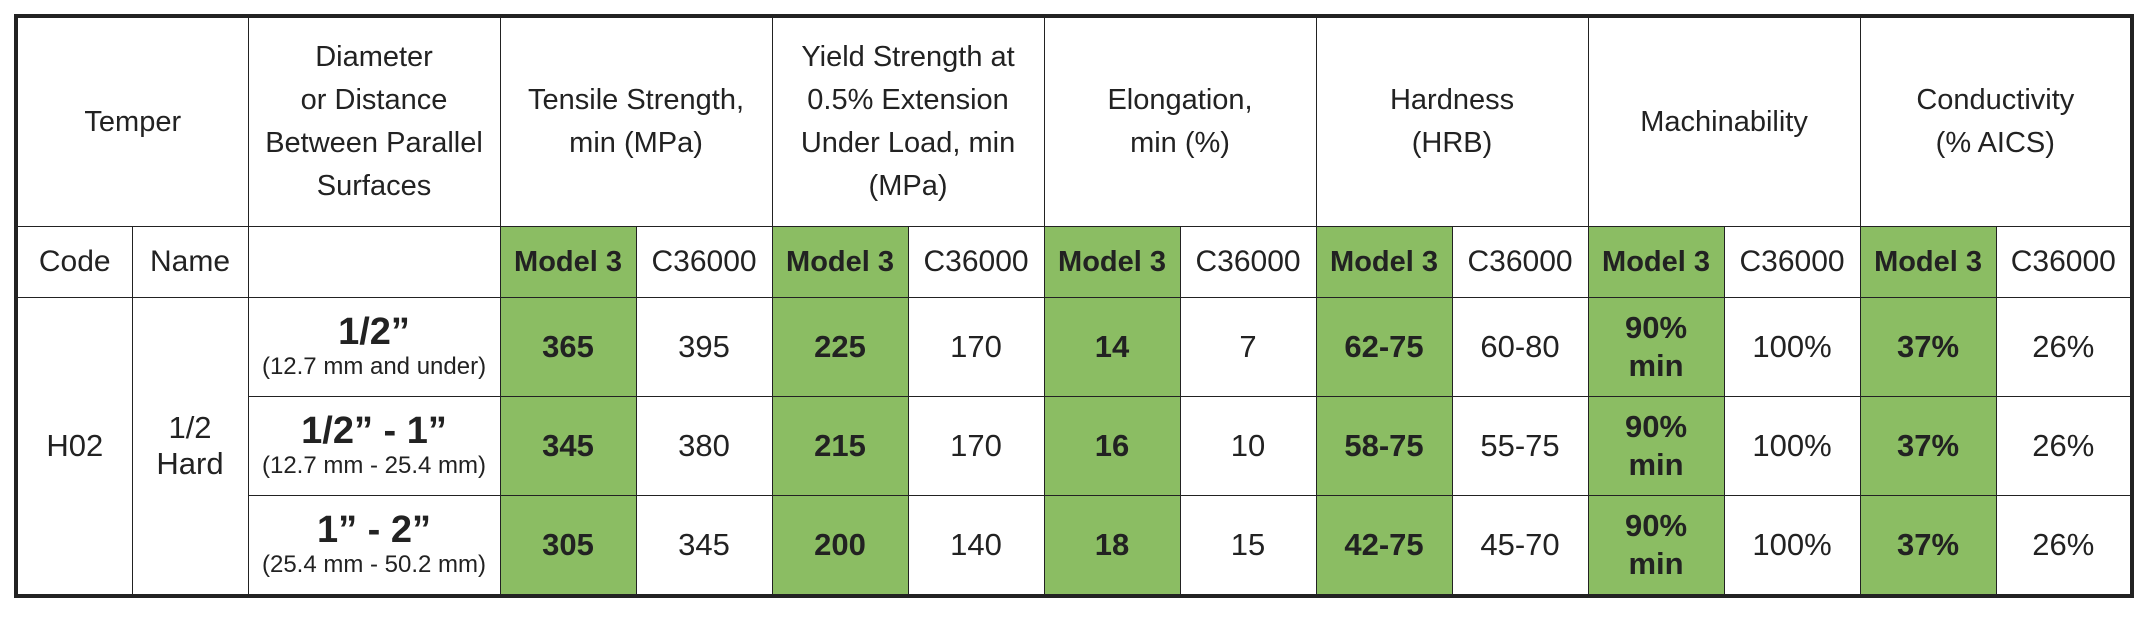  What do you see at coordinates (1996, 121) in the screenshot?
I see `header-conductivity: Conductivity (% AICS)` at bounding box center [1996, 121].